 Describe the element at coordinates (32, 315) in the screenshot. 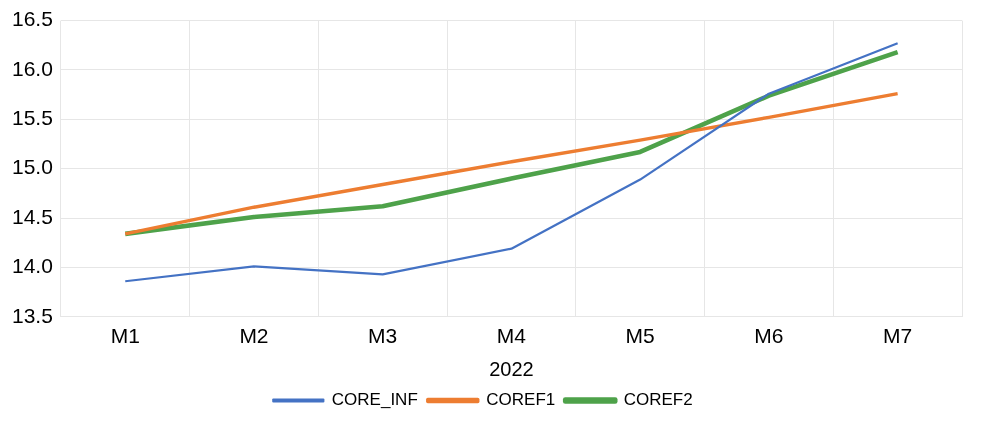

I see `y-tick-label: 13.5` at that location.